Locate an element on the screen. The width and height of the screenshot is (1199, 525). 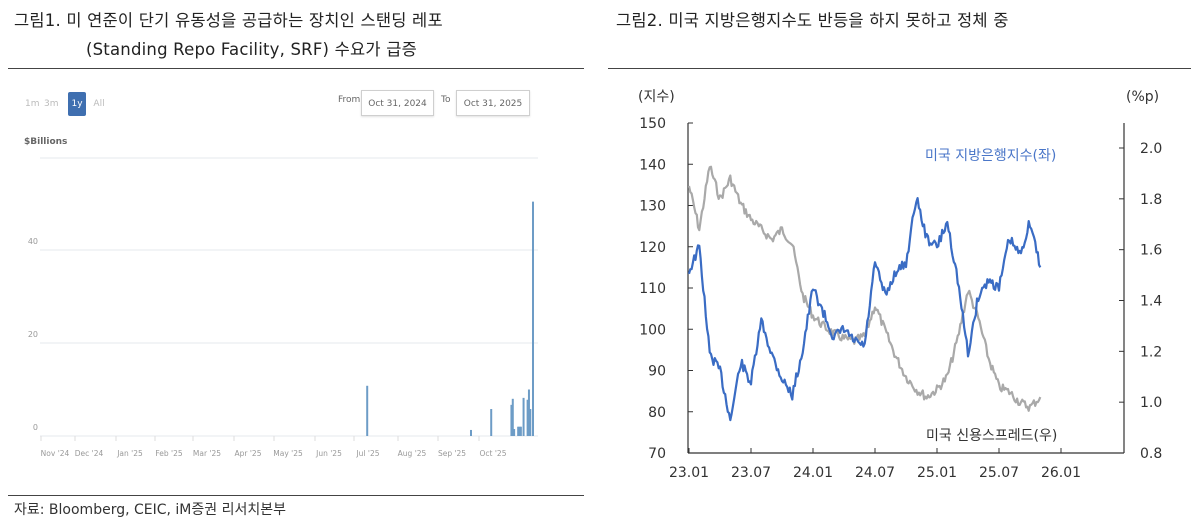
left-y-tick-label: 150 is located at coordinates (652, 124).